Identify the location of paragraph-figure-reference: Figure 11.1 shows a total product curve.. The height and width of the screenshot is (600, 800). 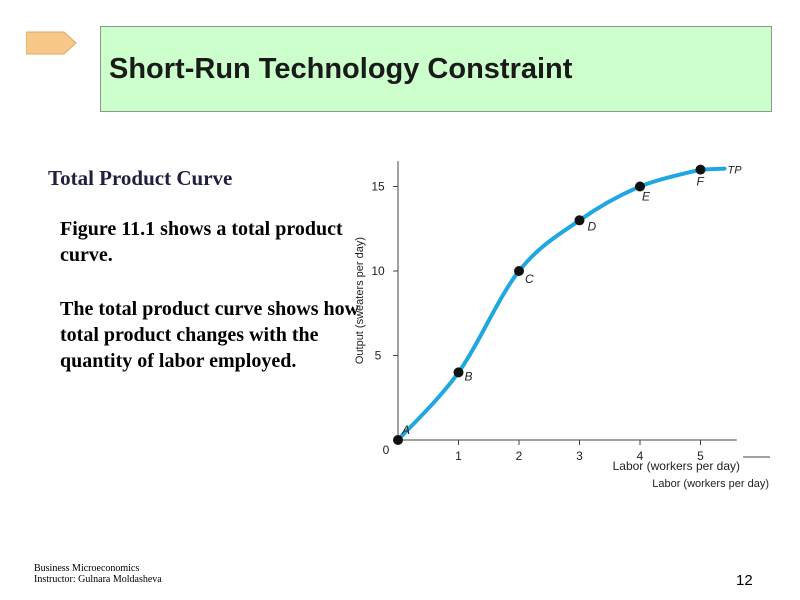
(201, 242).